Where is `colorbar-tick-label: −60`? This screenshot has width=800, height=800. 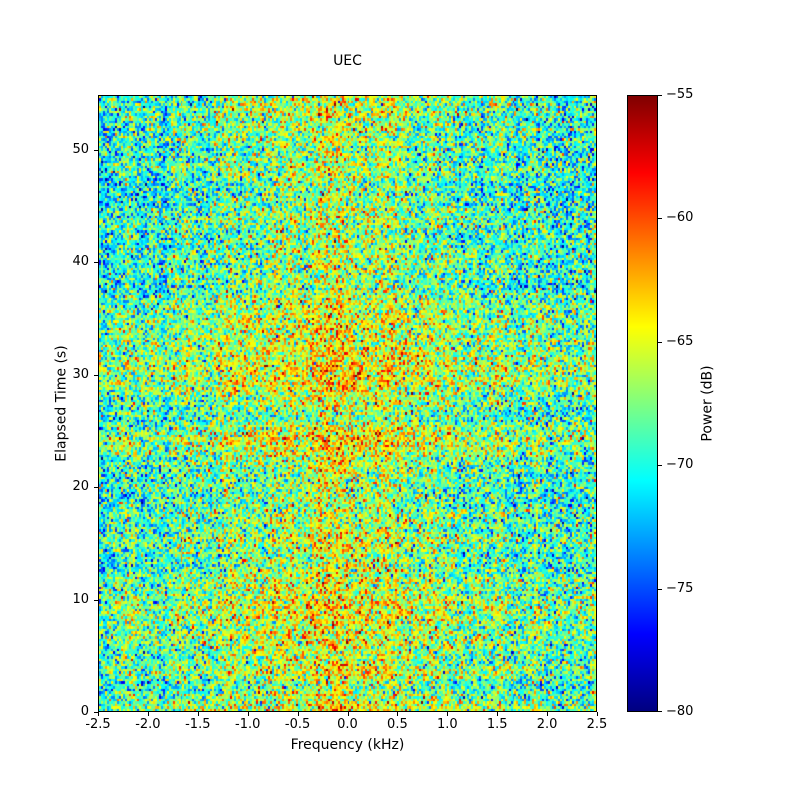
colorbar-tick-label: −60 is located at coordinates (680, 218).